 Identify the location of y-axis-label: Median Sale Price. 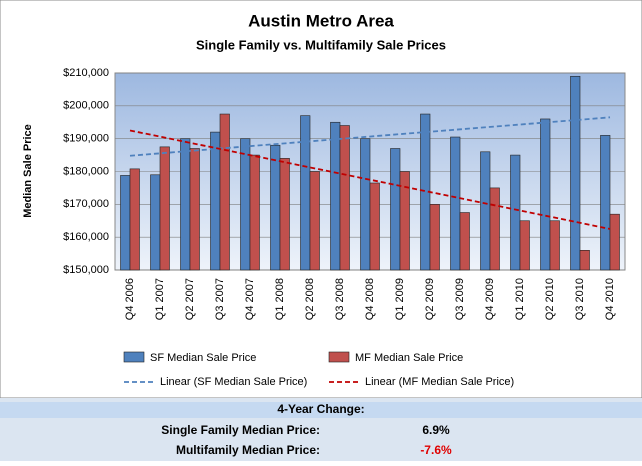
(28, 171).